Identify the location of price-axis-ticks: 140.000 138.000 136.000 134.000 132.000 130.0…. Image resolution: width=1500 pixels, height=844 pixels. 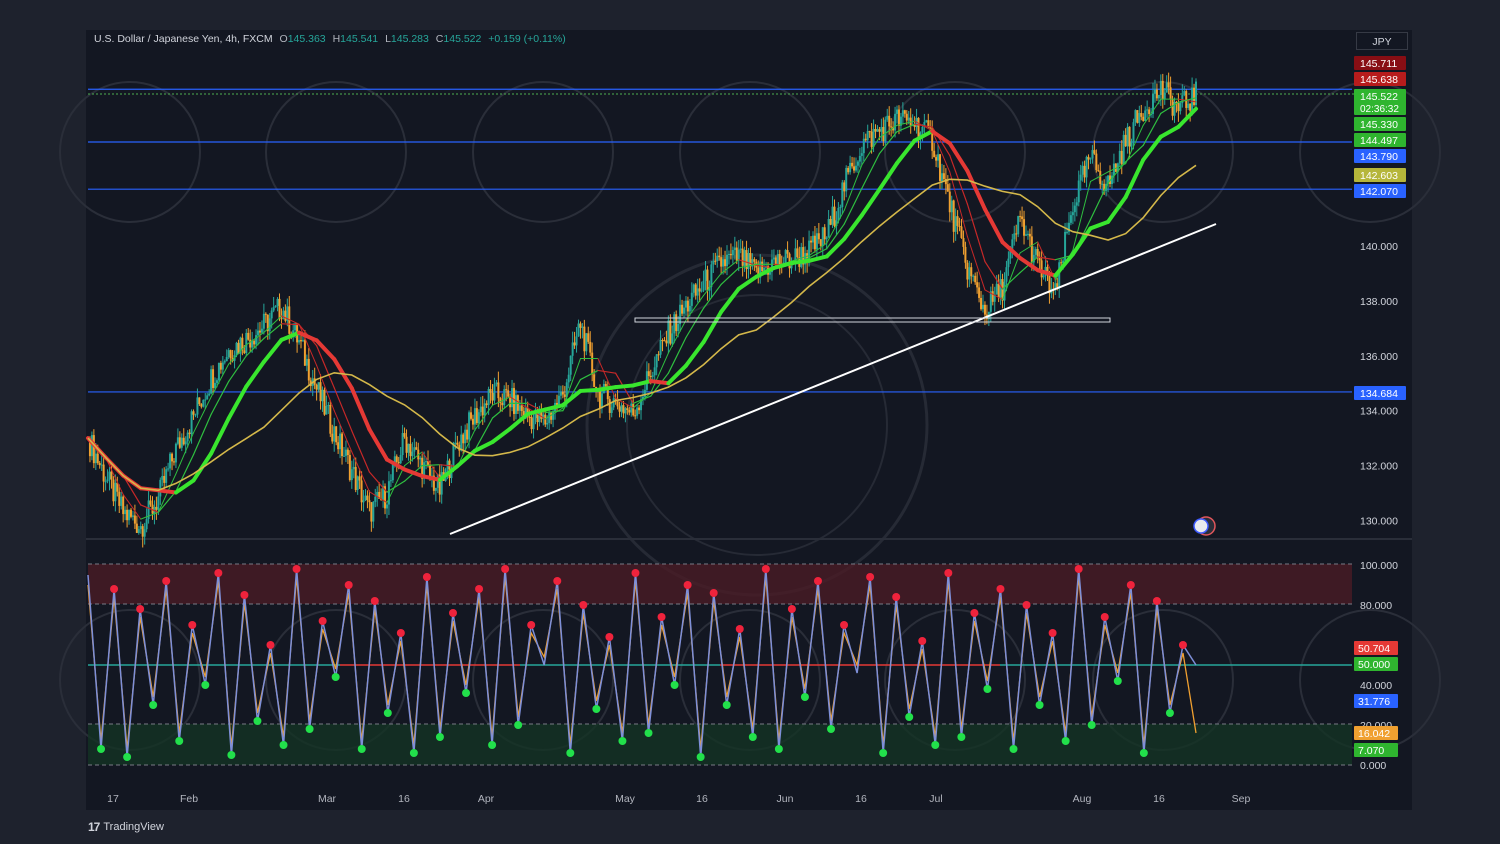
(1379, 384).